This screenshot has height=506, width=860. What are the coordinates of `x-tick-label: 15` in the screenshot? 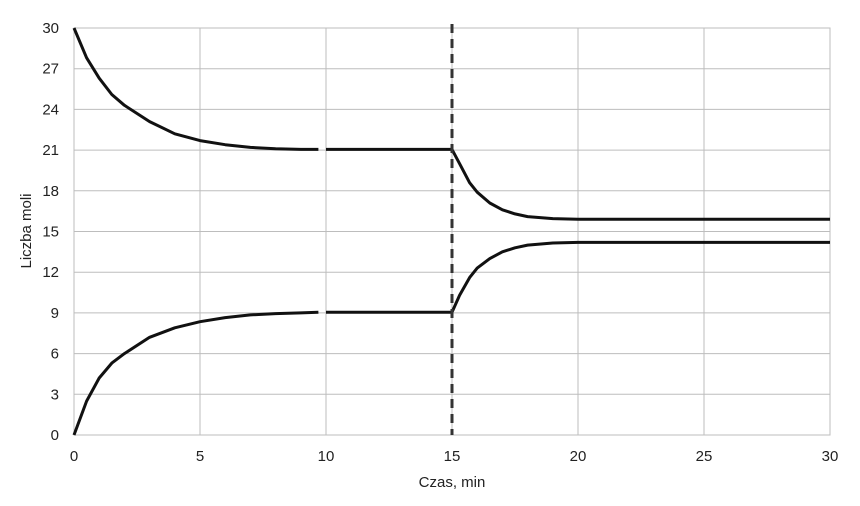 It's located at (452, 456).